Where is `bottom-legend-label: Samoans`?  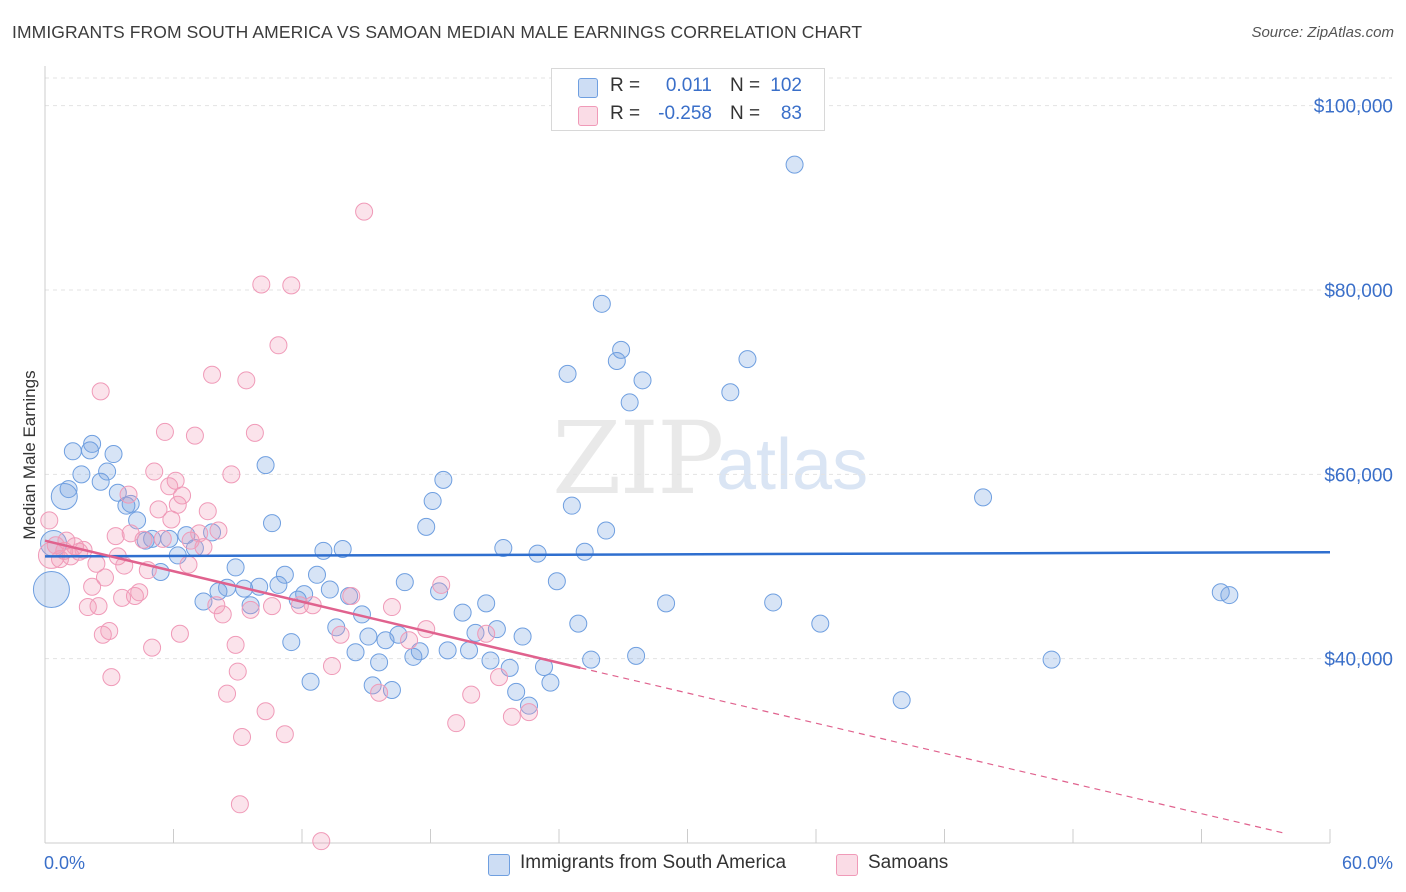
bottom-legend-label: Samoans is located at coordinates (908, 862).